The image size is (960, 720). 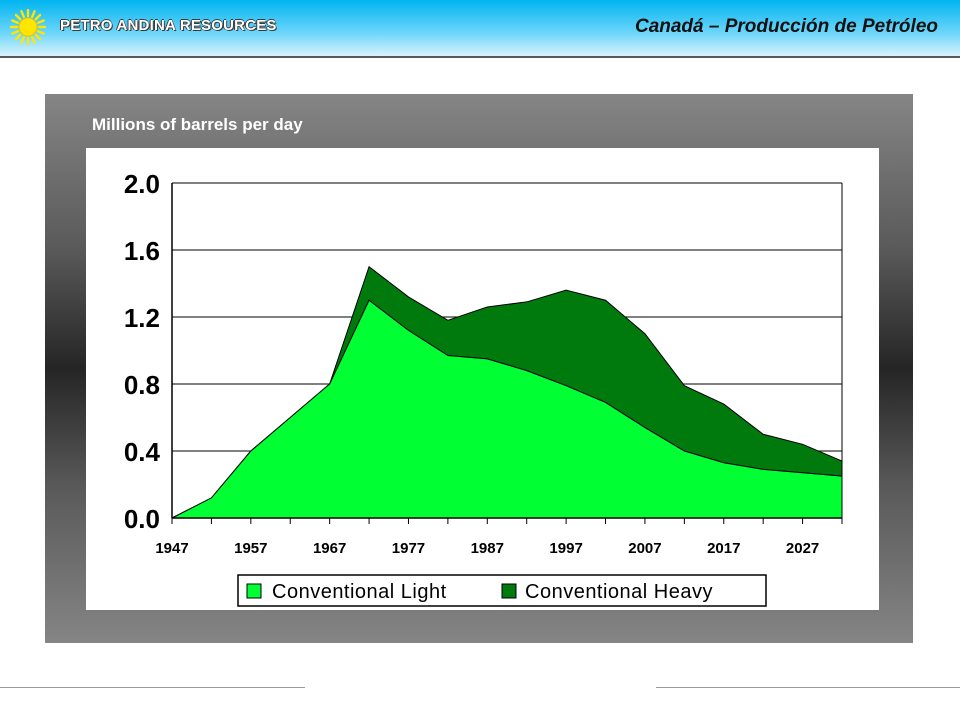 I want to click on x-tick-label: 1987, so click(x=487, y=548).